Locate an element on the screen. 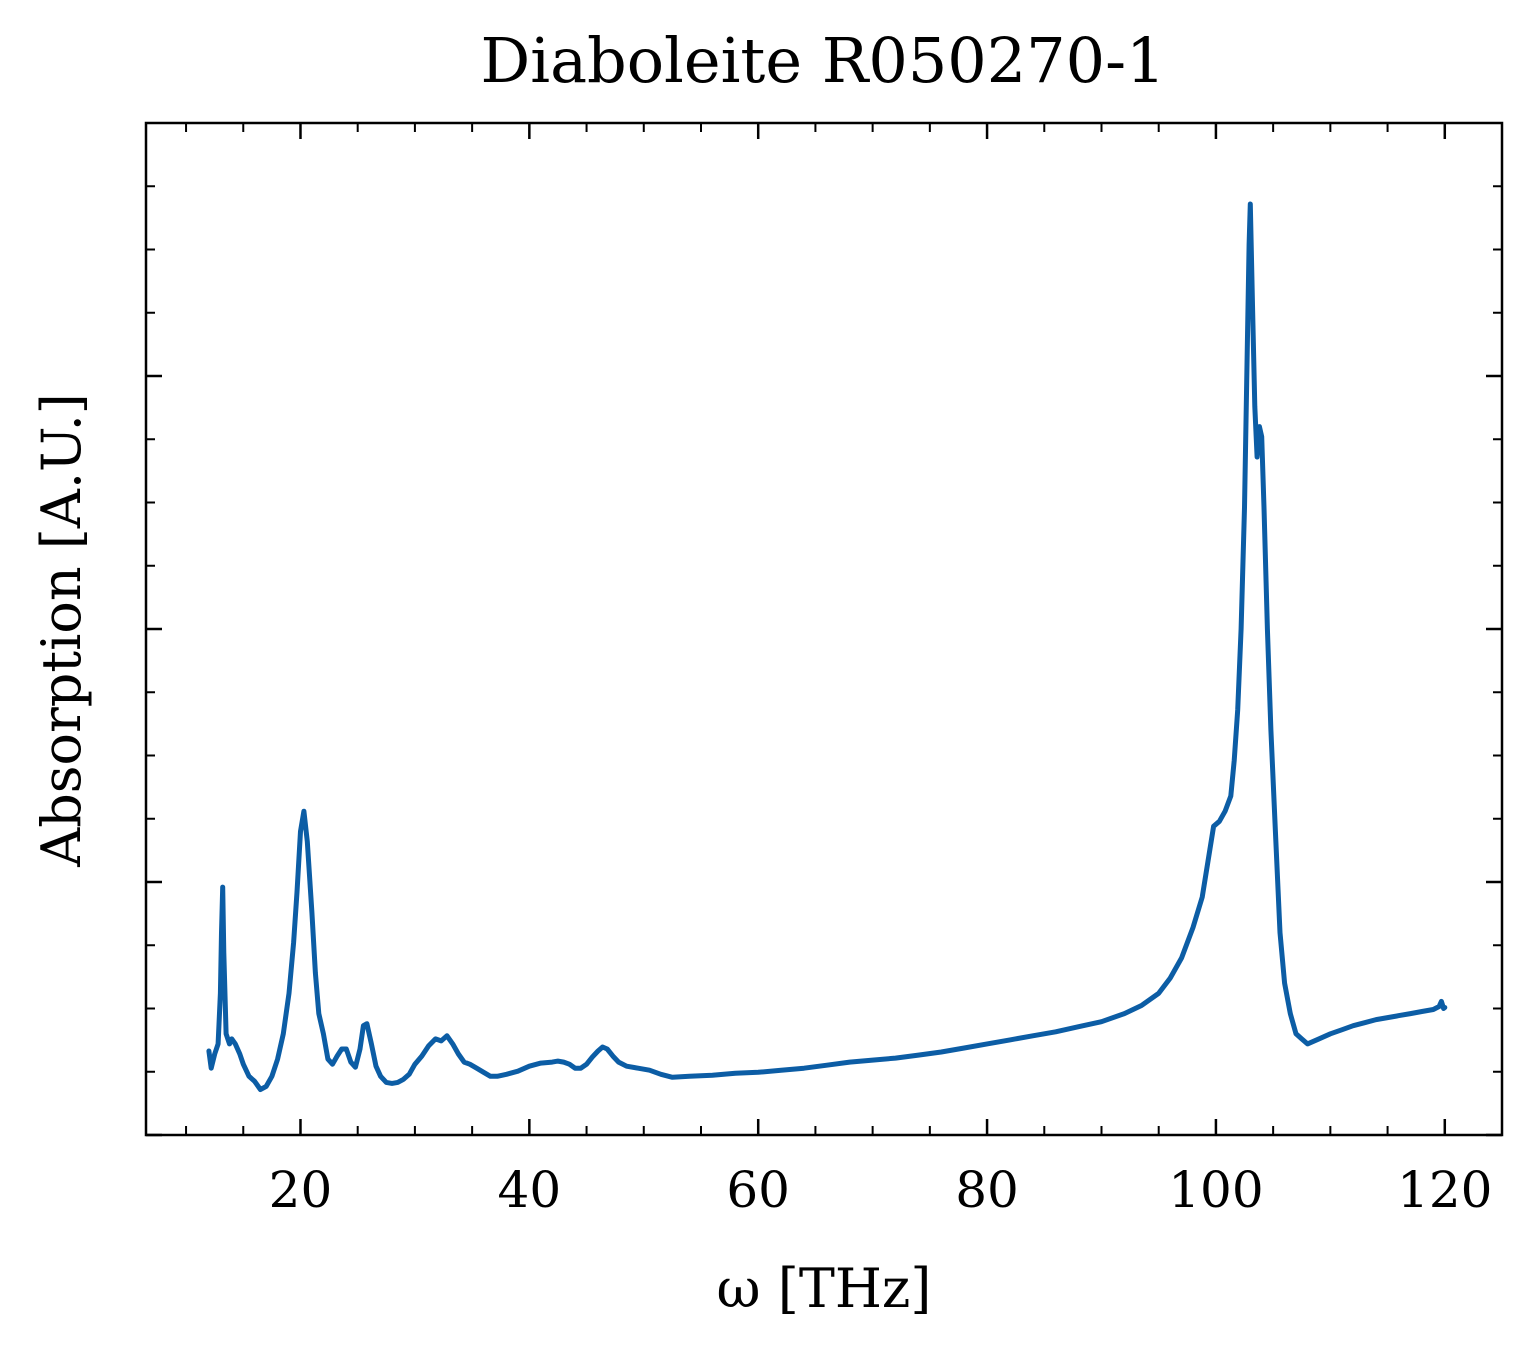  x-tick-label: 60 is located at coordinates (758, 1190).